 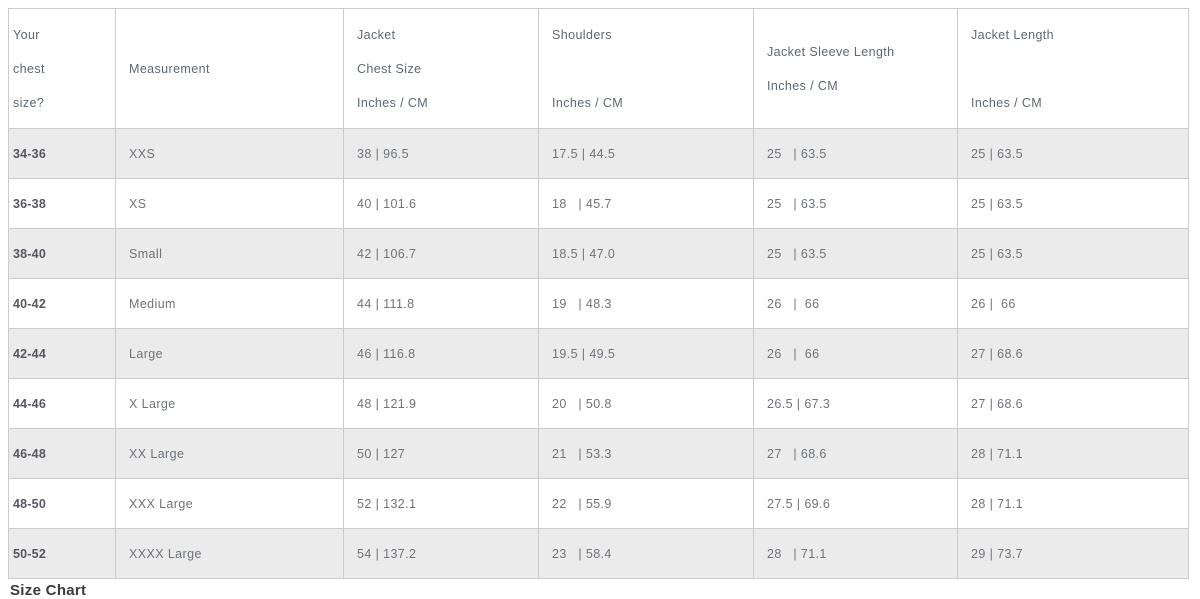 I want to click on cell-shoulders: 20 | 50.8, so click(x=646, y=403).